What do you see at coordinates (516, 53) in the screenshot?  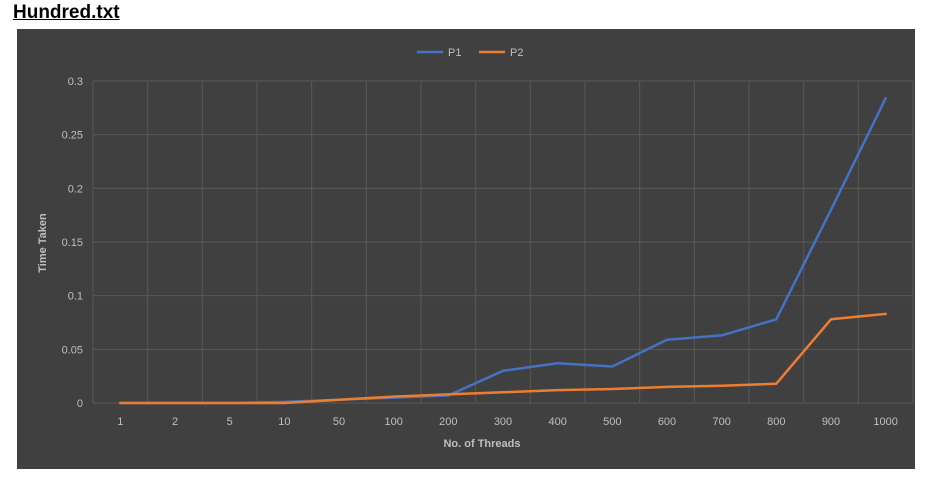 I see `legend-label-p2: P2` at bounding box center [516, 53].